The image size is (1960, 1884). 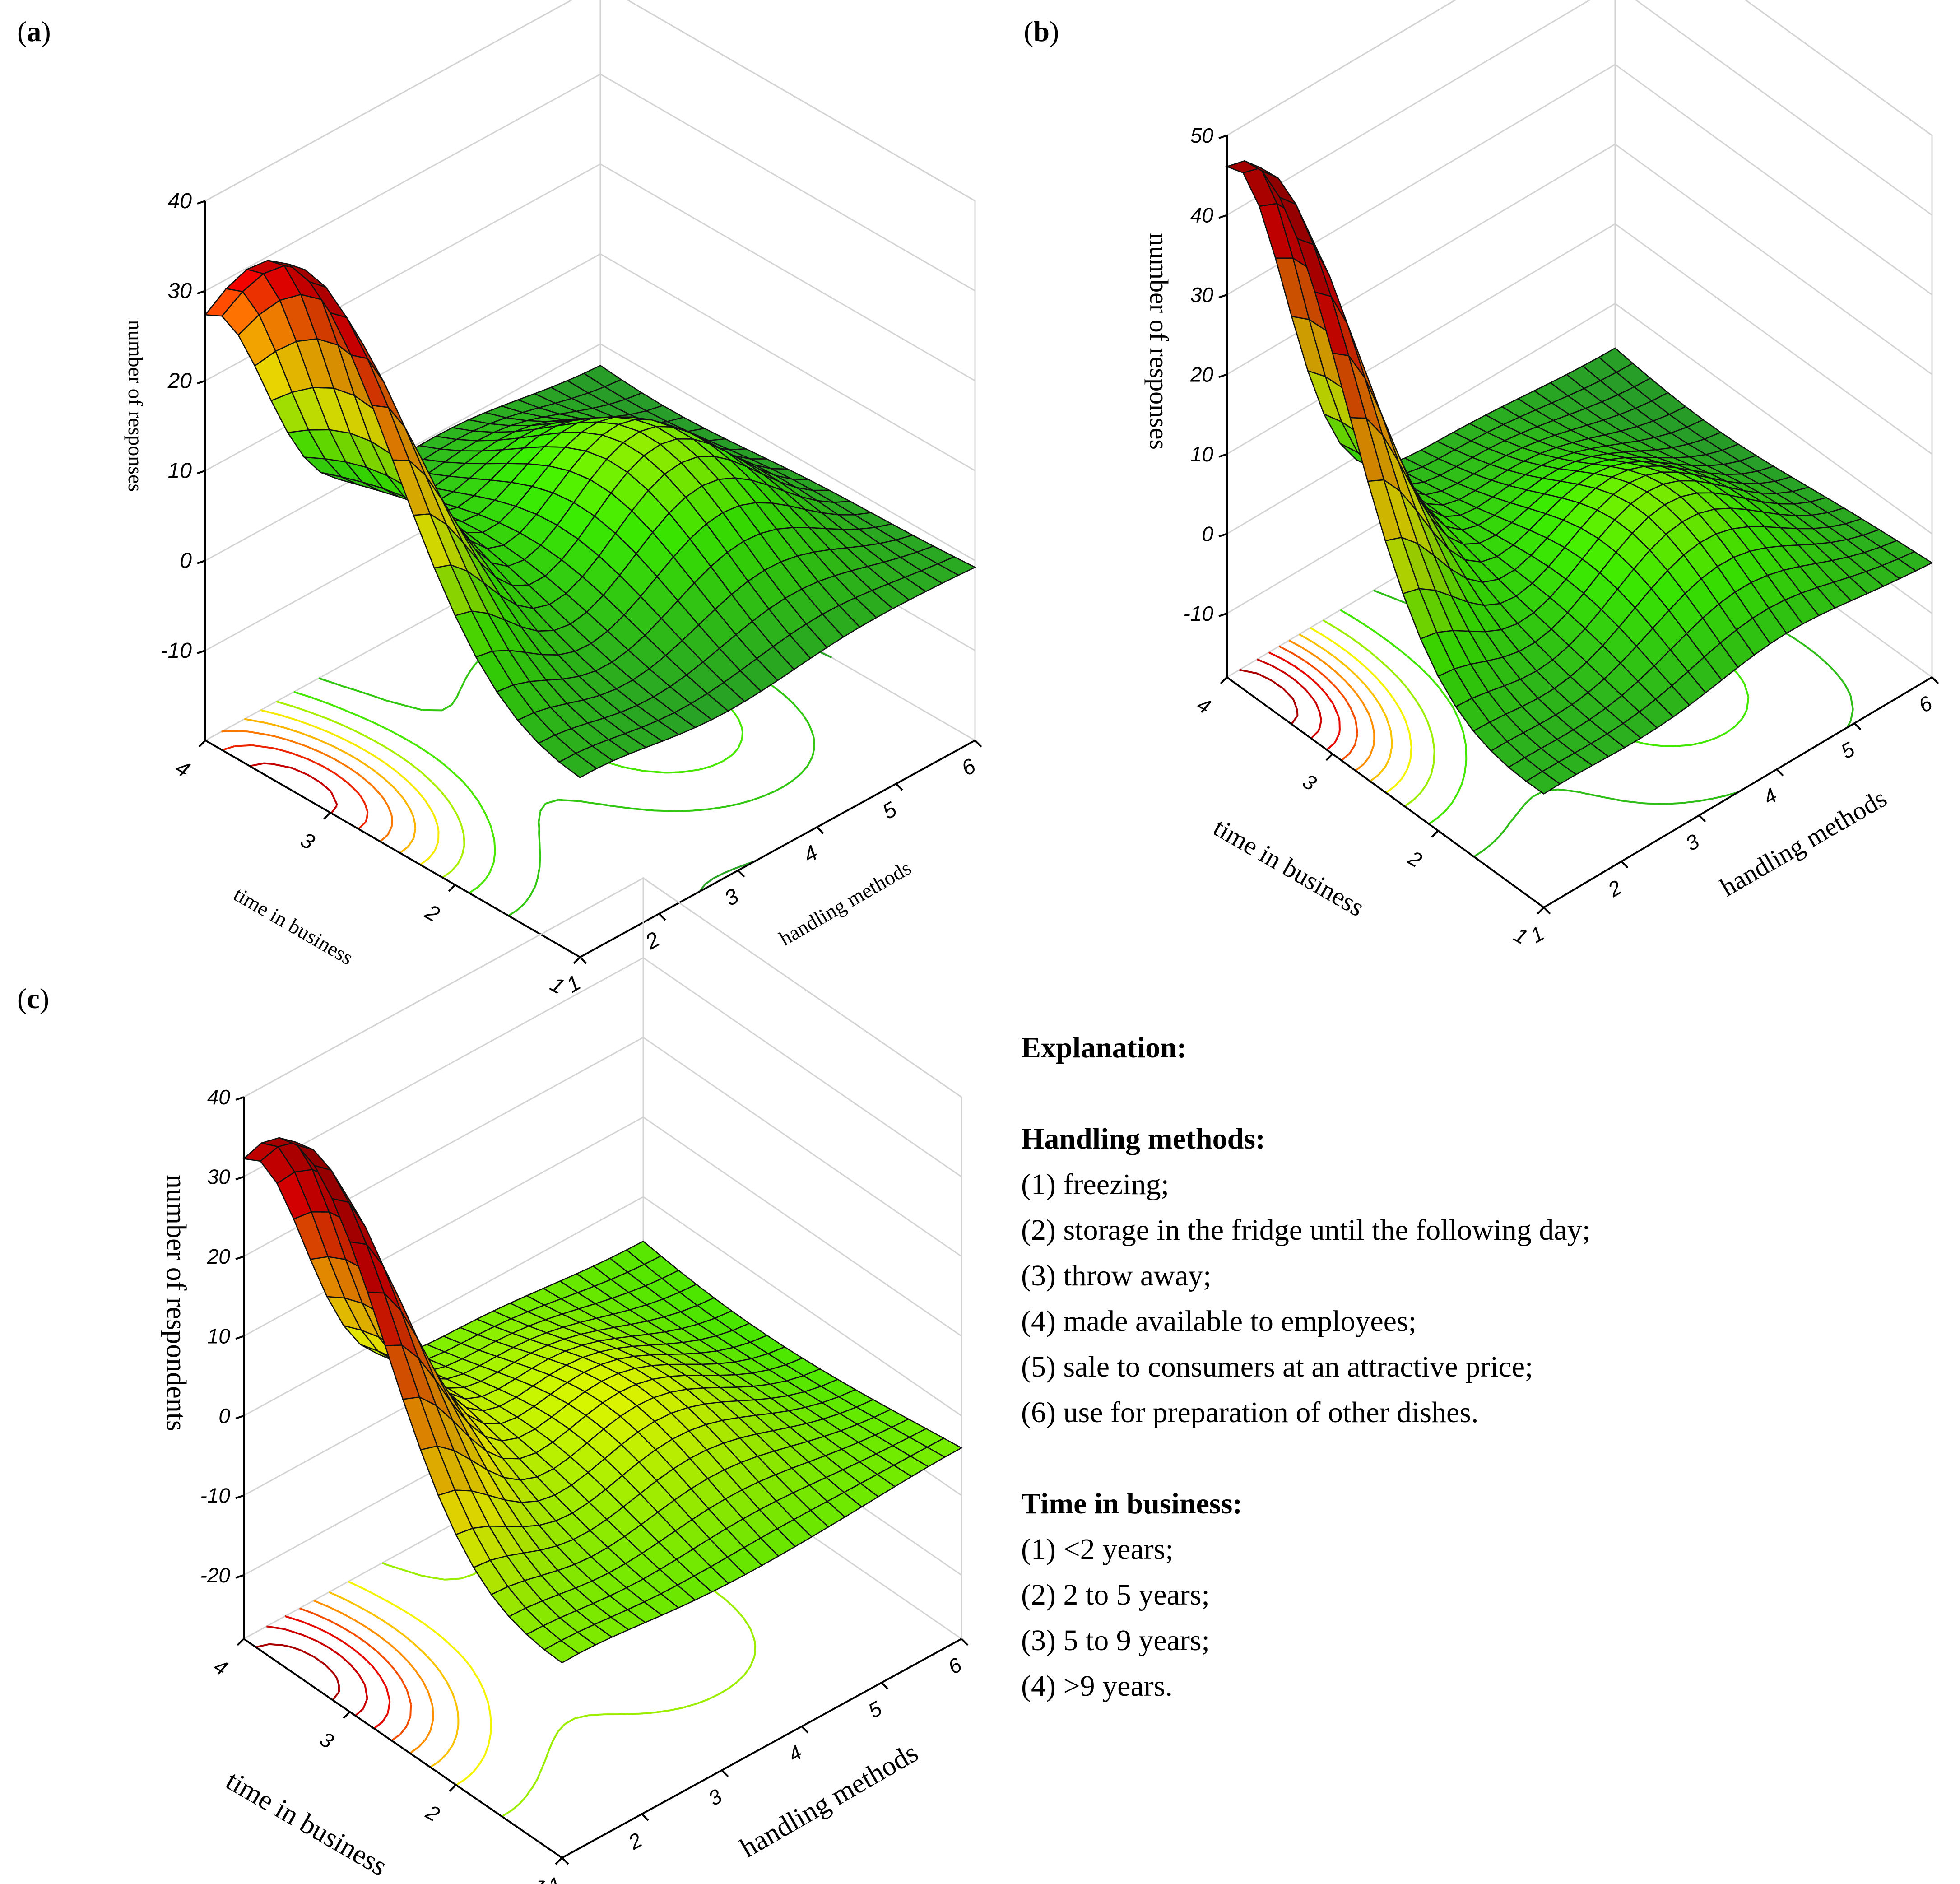 I want to click on z-tick-label: 20, so click(x=219, y=1256).